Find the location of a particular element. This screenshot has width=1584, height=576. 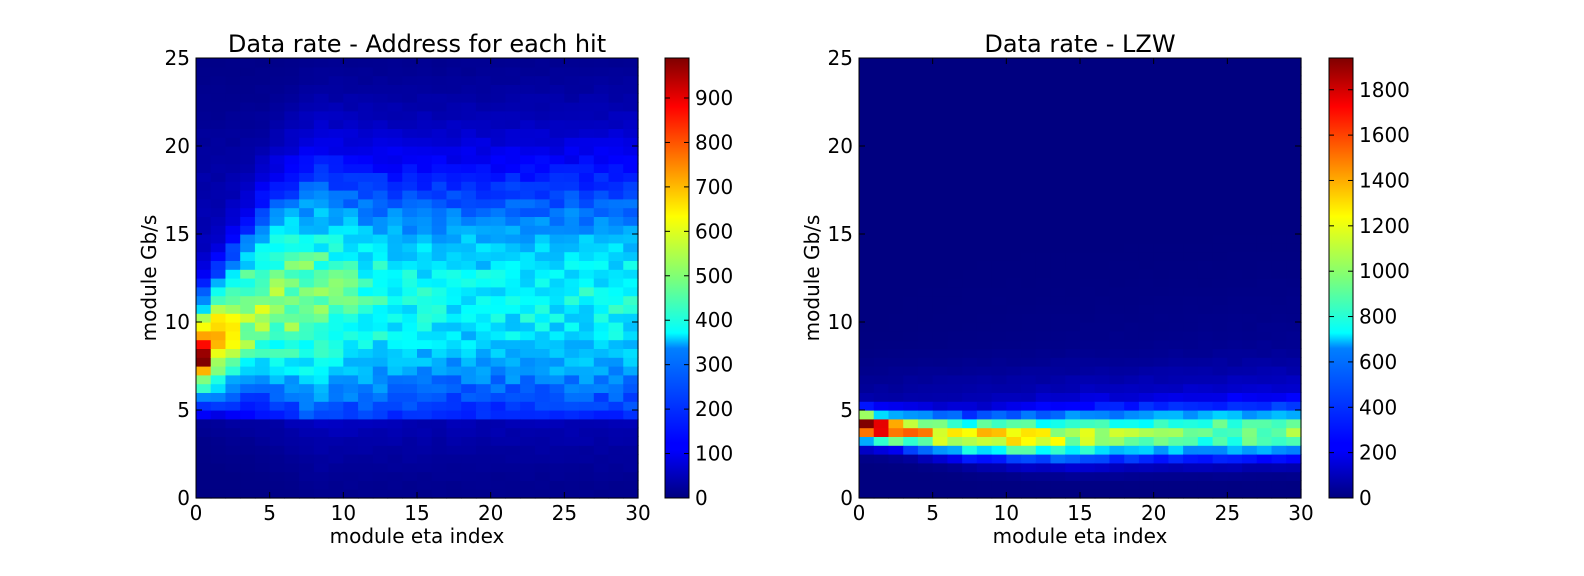

x-tick-label: 0 is located at coordinates (859, 513).